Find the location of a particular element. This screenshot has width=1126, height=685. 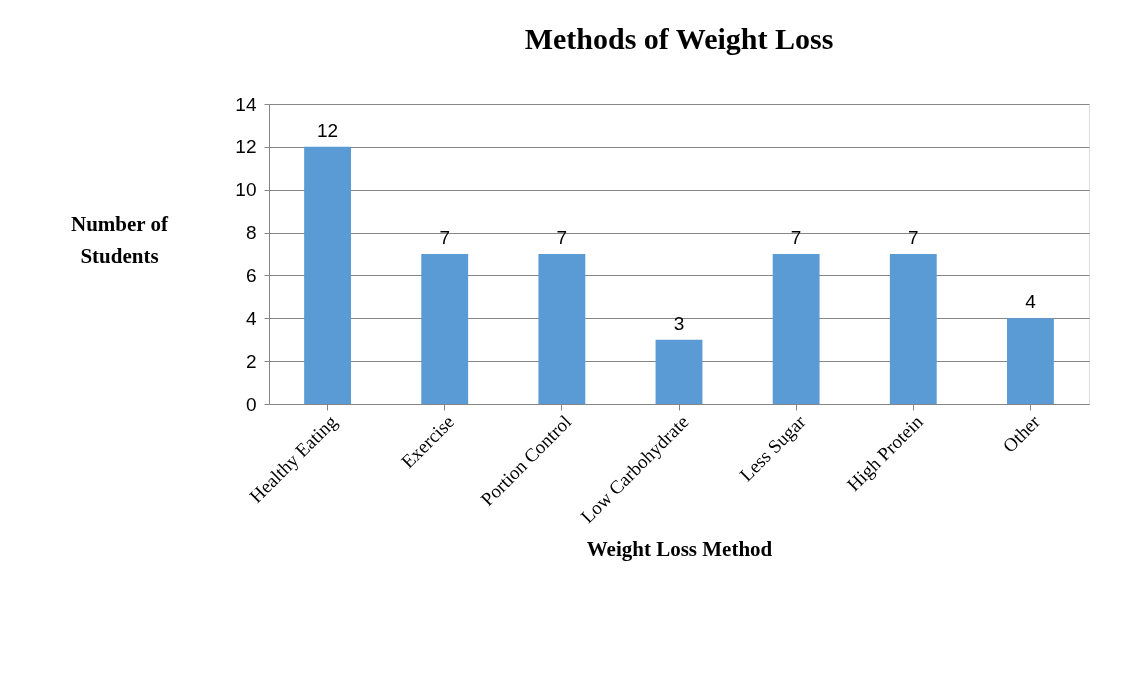

y-tick-label: 14 is located at coordinates (246, 104).